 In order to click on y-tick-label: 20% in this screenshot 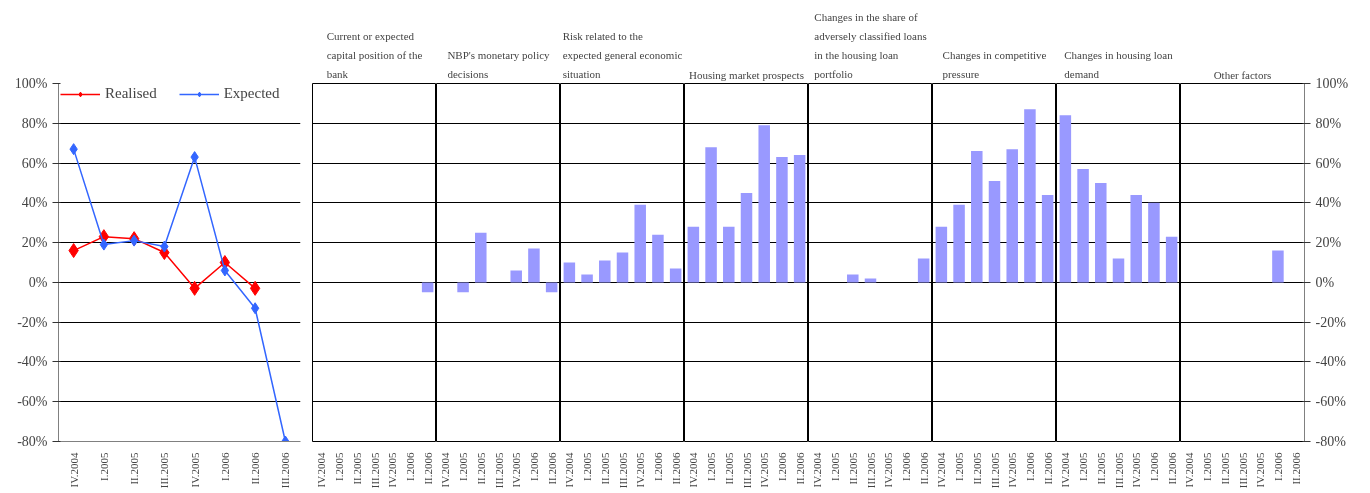, I will do `click(34, 243)`.